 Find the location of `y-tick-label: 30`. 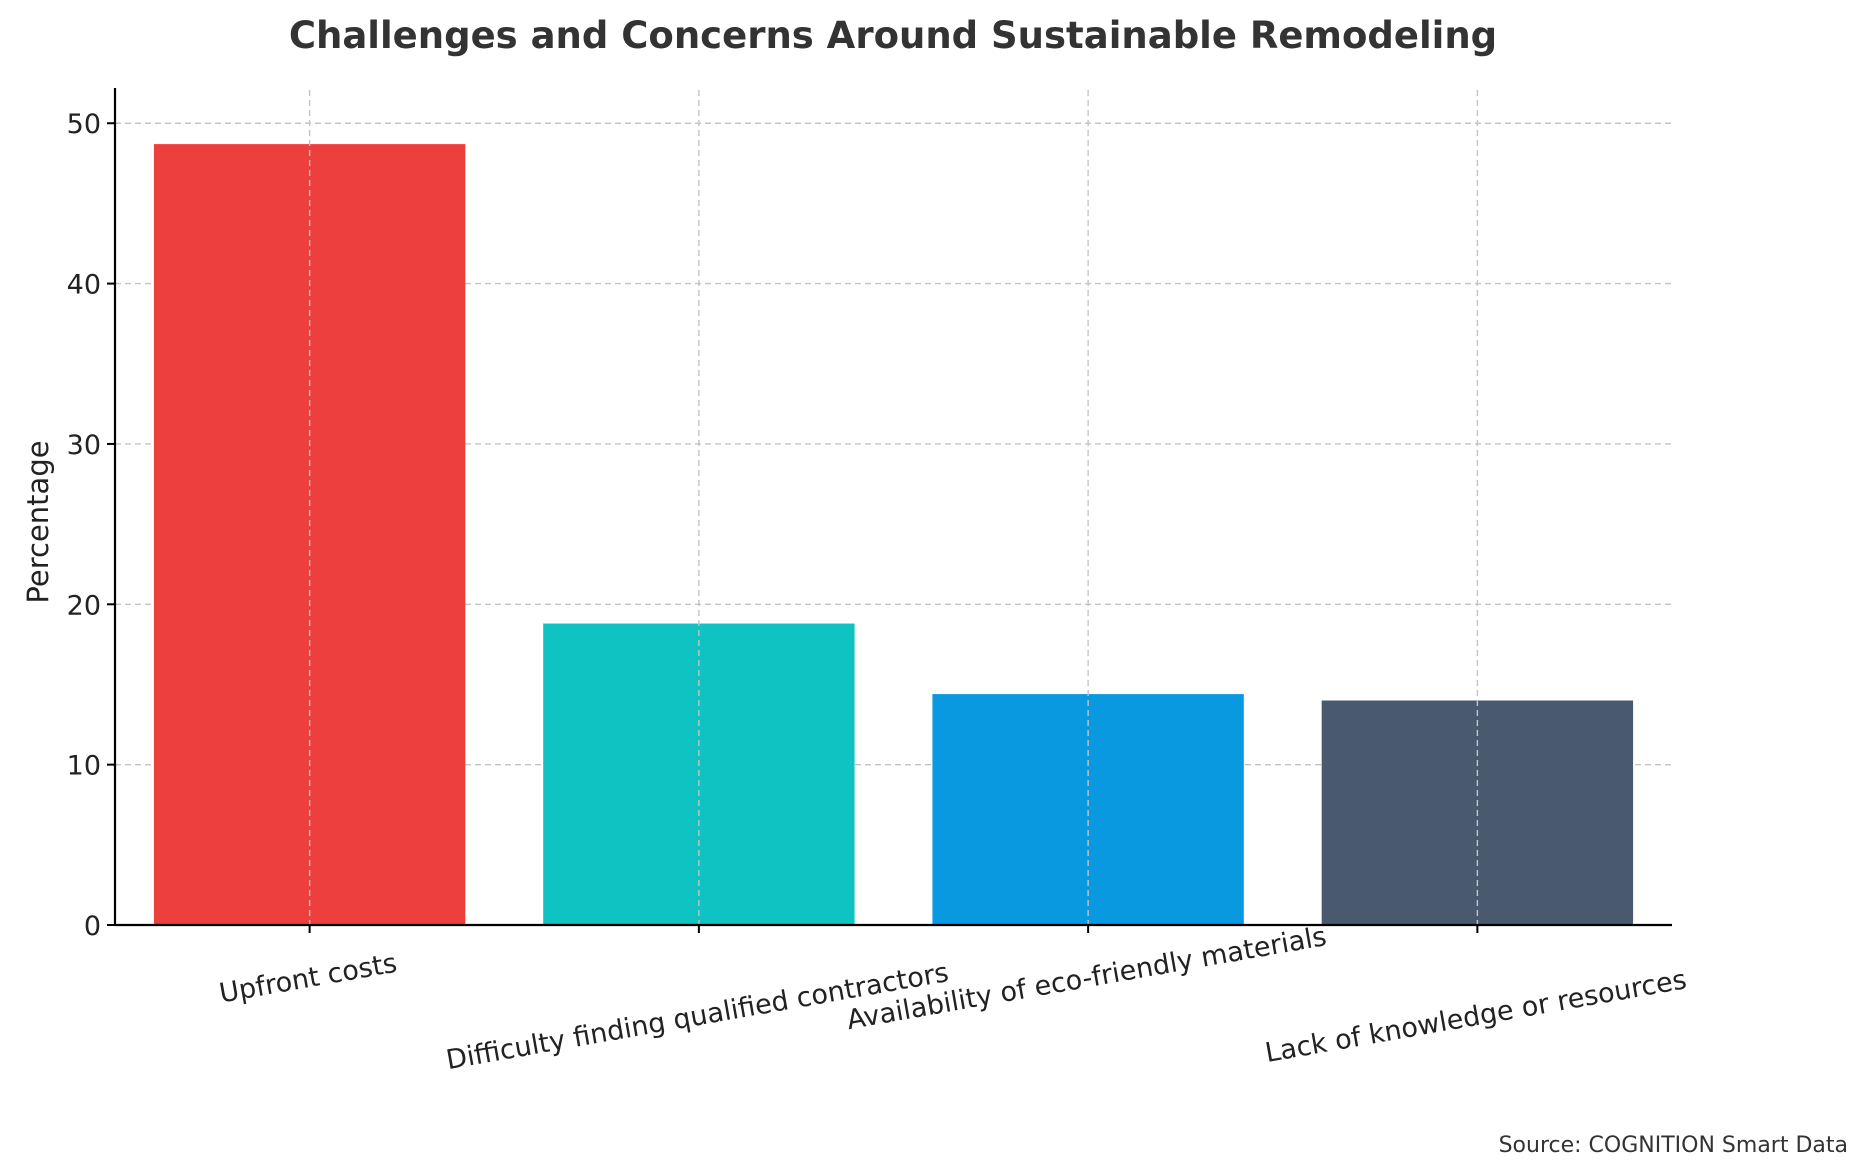

y-tick-label: 30 is located at coordinates (84, 445).